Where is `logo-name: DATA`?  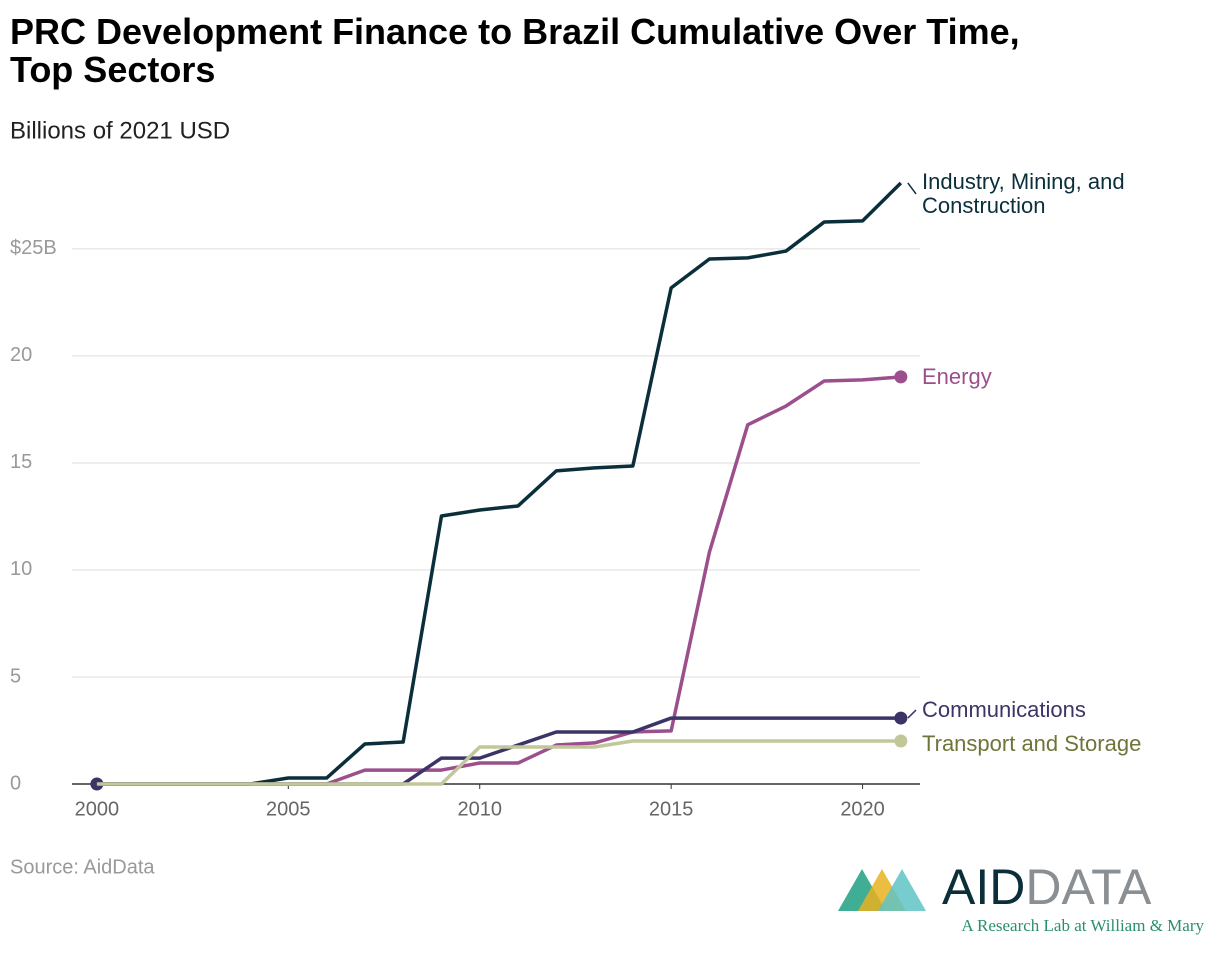 logo-name: DATA is located at coordinates (1088, 887).